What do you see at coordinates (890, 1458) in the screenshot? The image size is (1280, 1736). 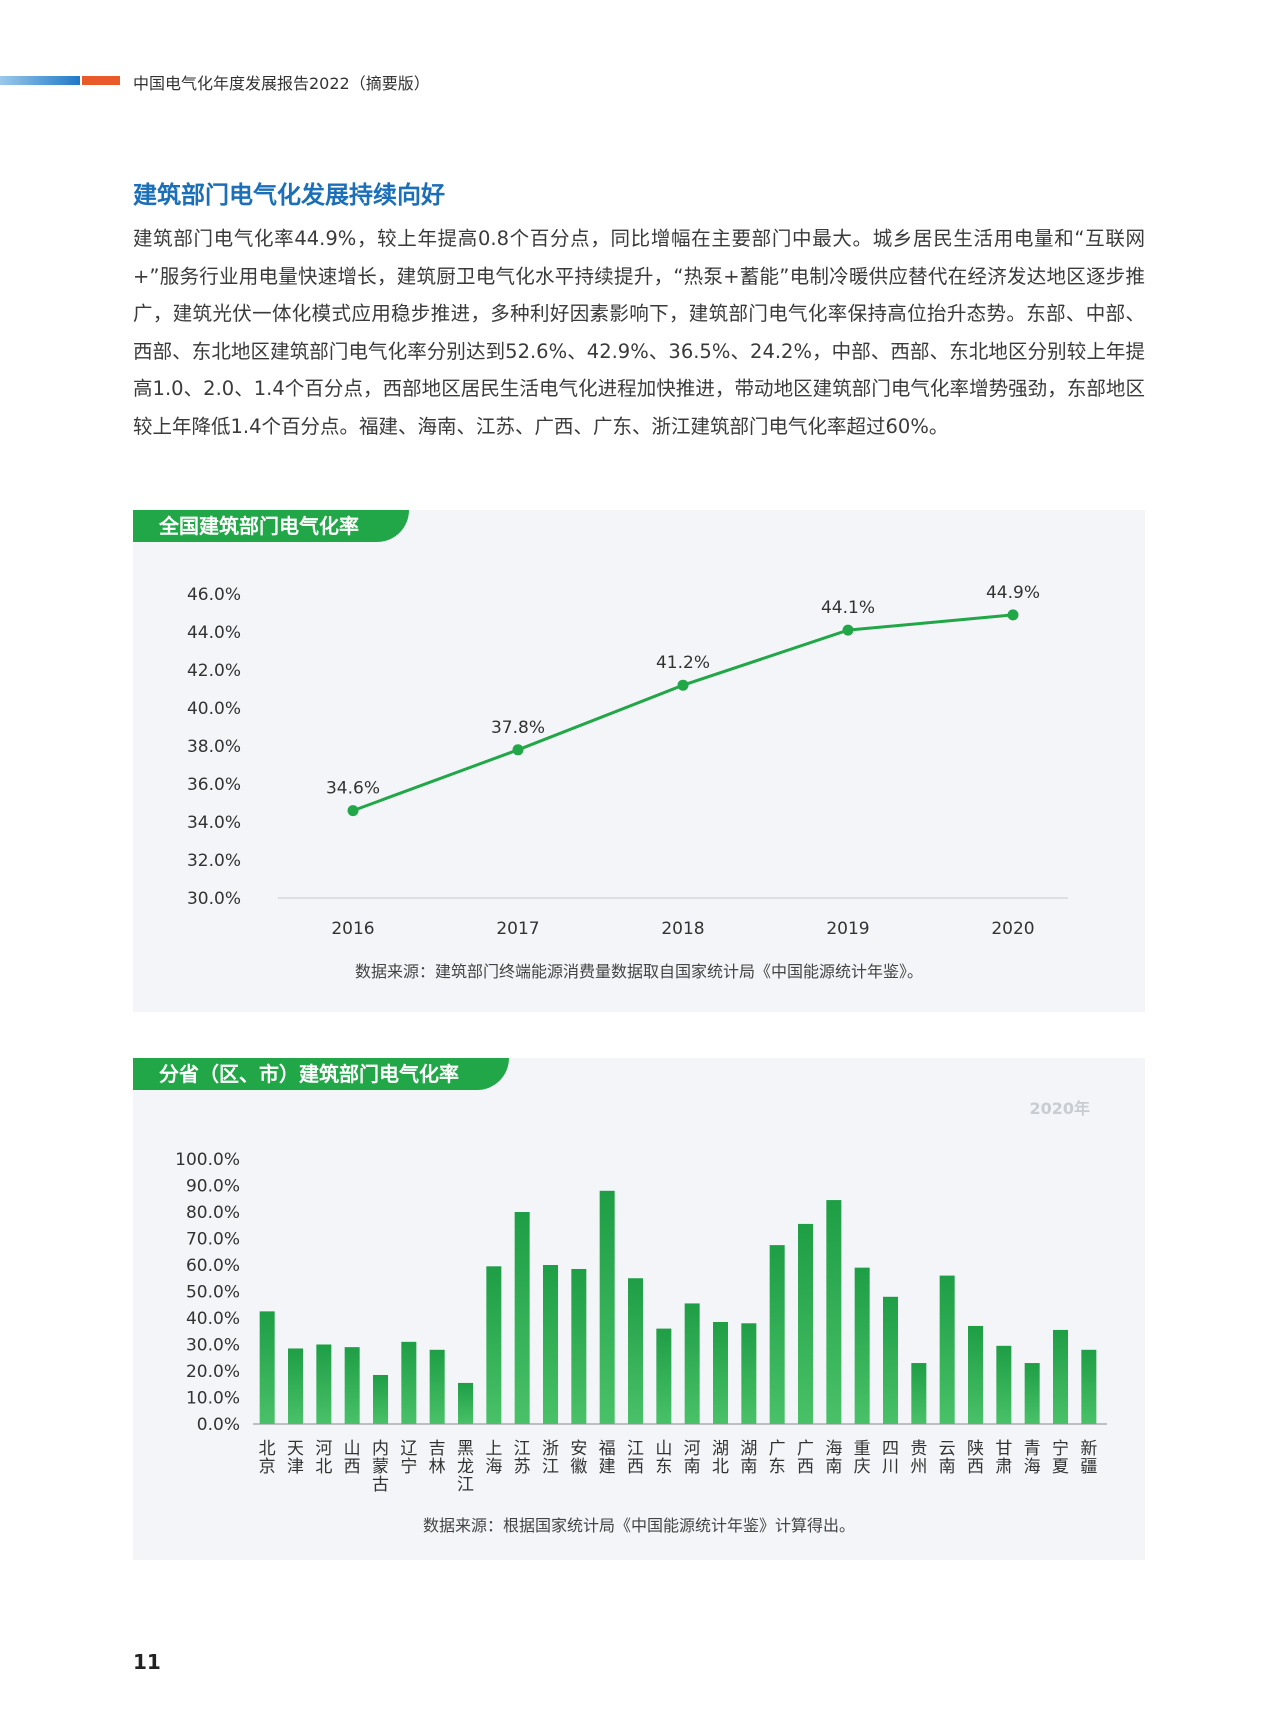 I see `x-tick-label: 四川` at bounding box center [890, 1458].